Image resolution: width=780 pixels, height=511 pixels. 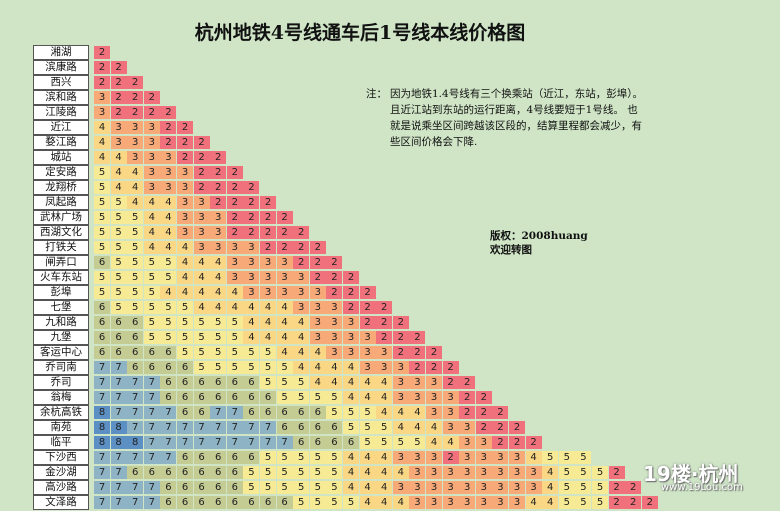 I want to click on station-label: 客运中心, so click(x=61, y=352).